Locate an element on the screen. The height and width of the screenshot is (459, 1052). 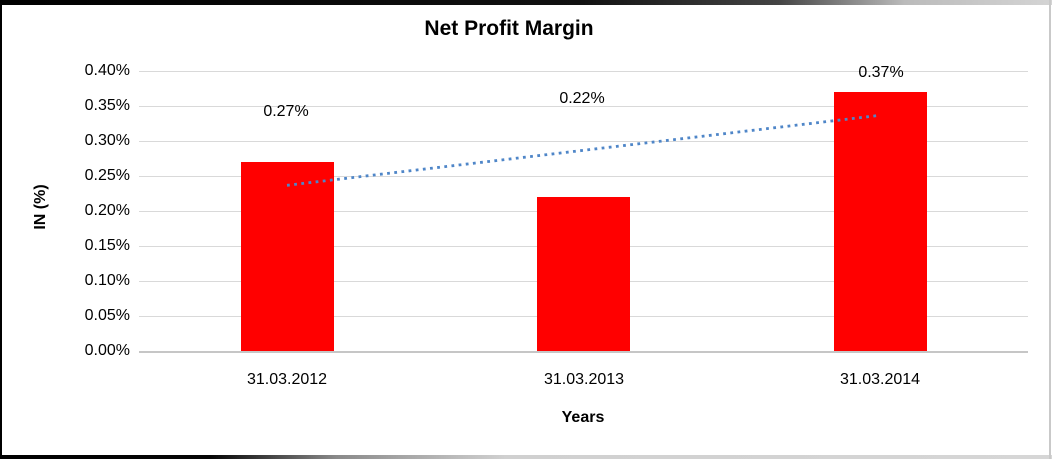
x-axis-line is located at coordinates (583, 352).